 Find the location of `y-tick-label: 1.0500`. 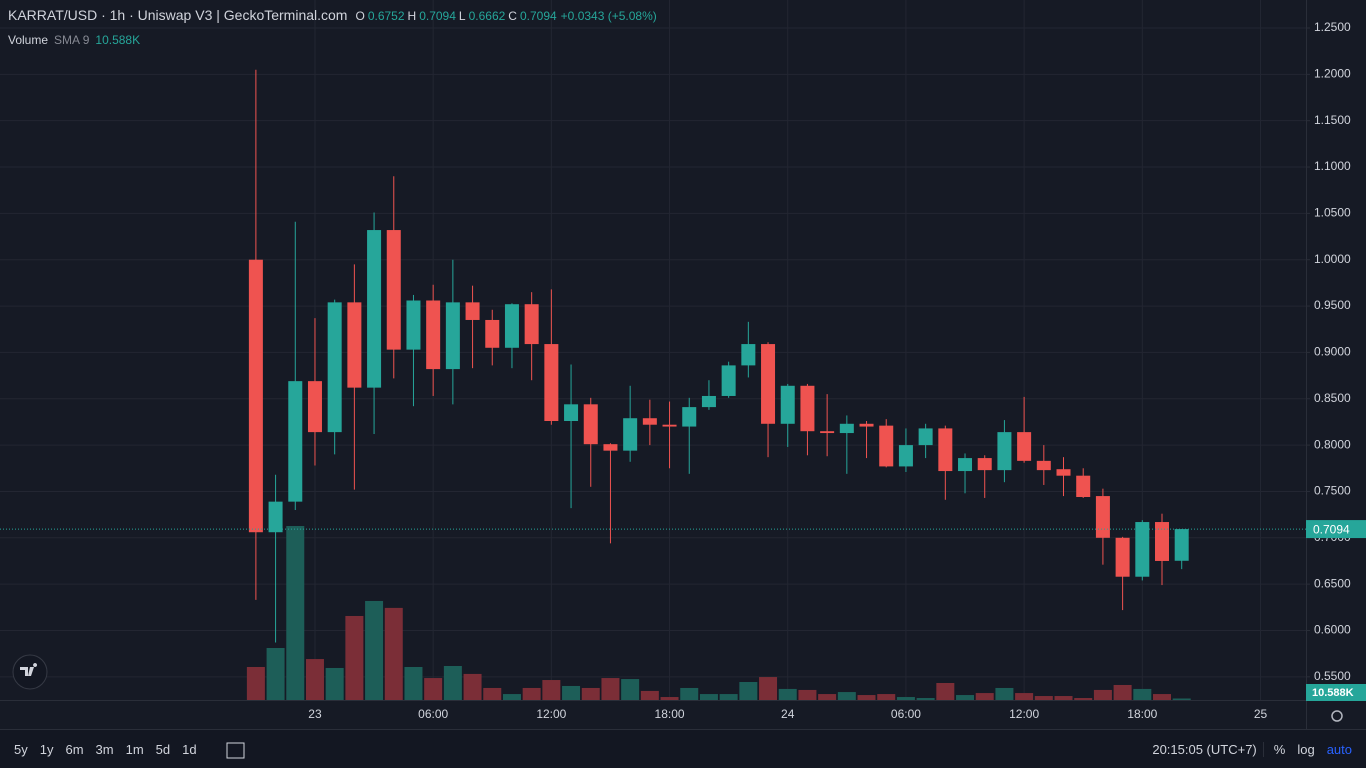

y-tick-label: 1.0500 is located at coordinates (1332, 213).